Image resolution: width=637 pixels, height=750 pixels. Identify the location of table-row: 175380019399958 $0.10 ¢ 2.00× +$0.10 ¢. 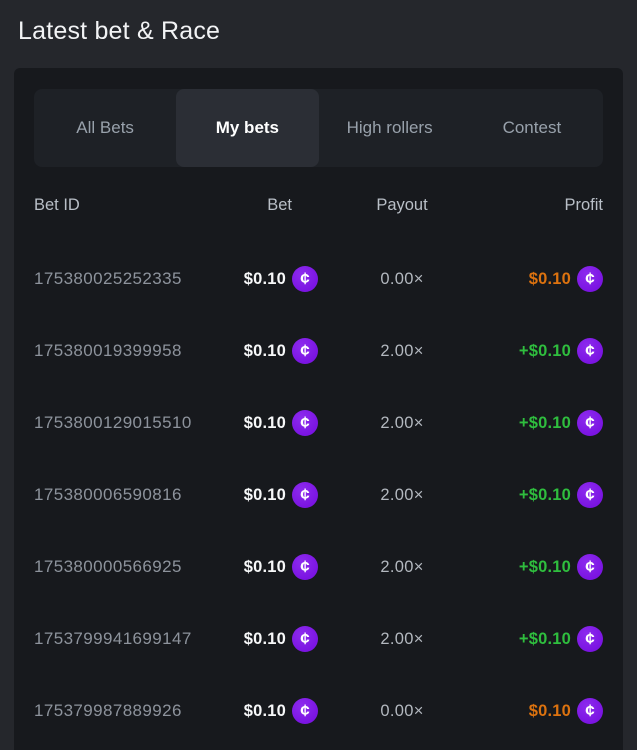
(318, 351).